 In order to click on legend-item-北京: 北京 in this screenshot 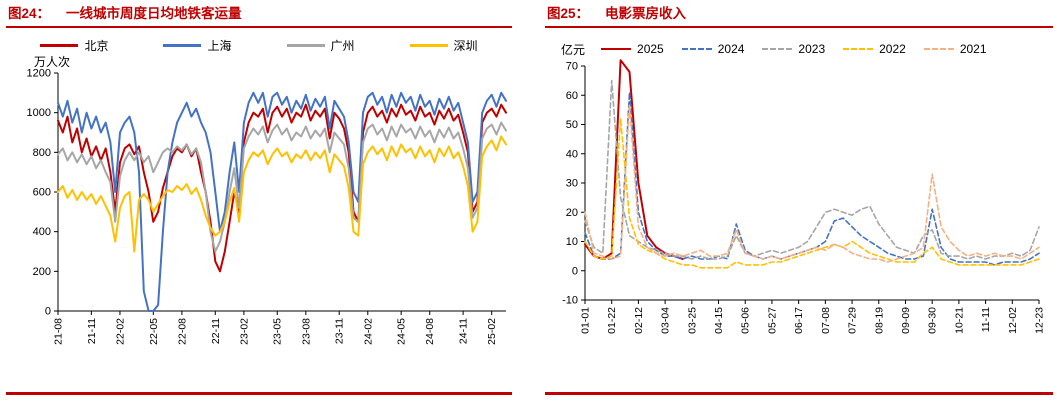, I will do `click(74, 45)`.